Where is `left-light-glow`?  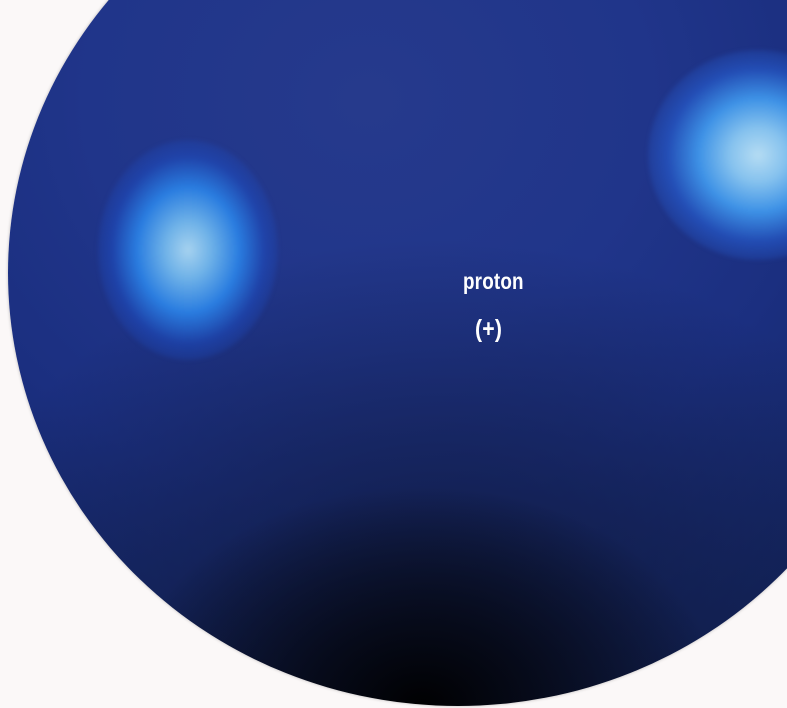 left-light-glow is located at coordinates (188, 250).